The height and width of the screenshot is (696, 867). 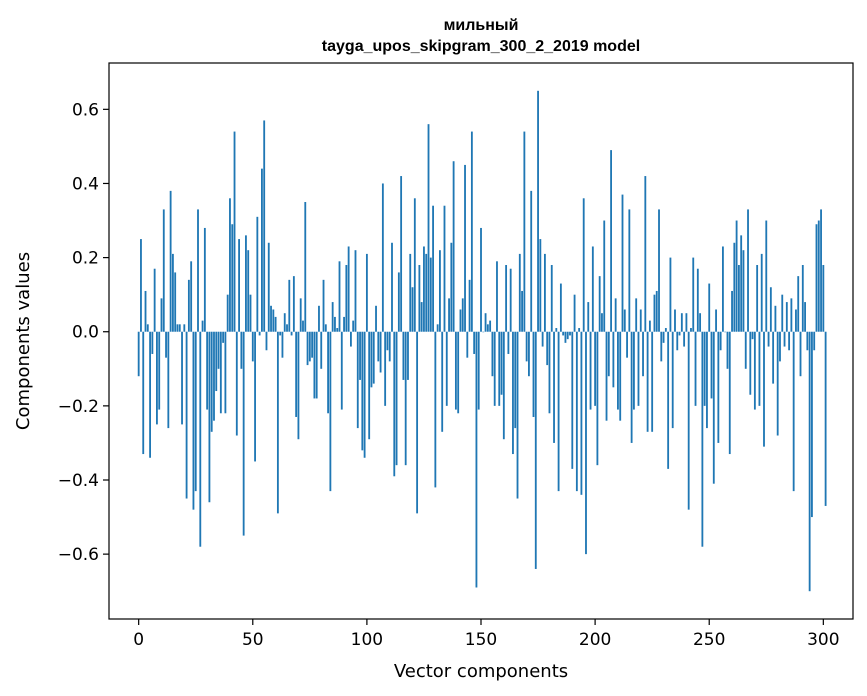 I want to click on y-tick-label: 0.2, so click(x=85, y=259).